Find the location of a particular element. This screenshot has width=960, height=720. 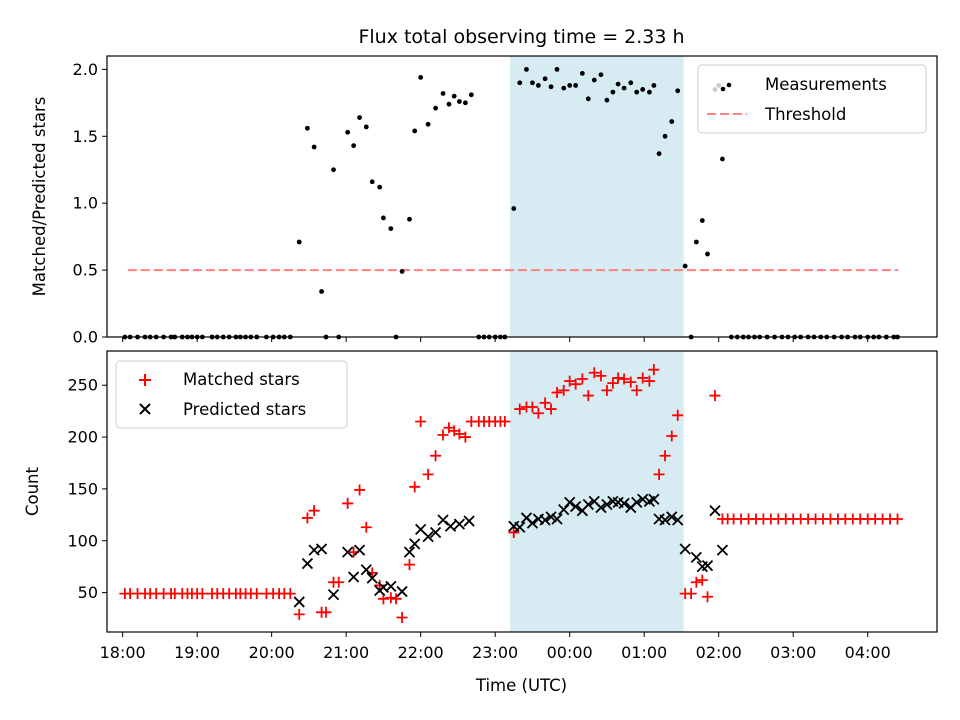

x-tick-label: 18:00 is located at coordinates (123, 652).